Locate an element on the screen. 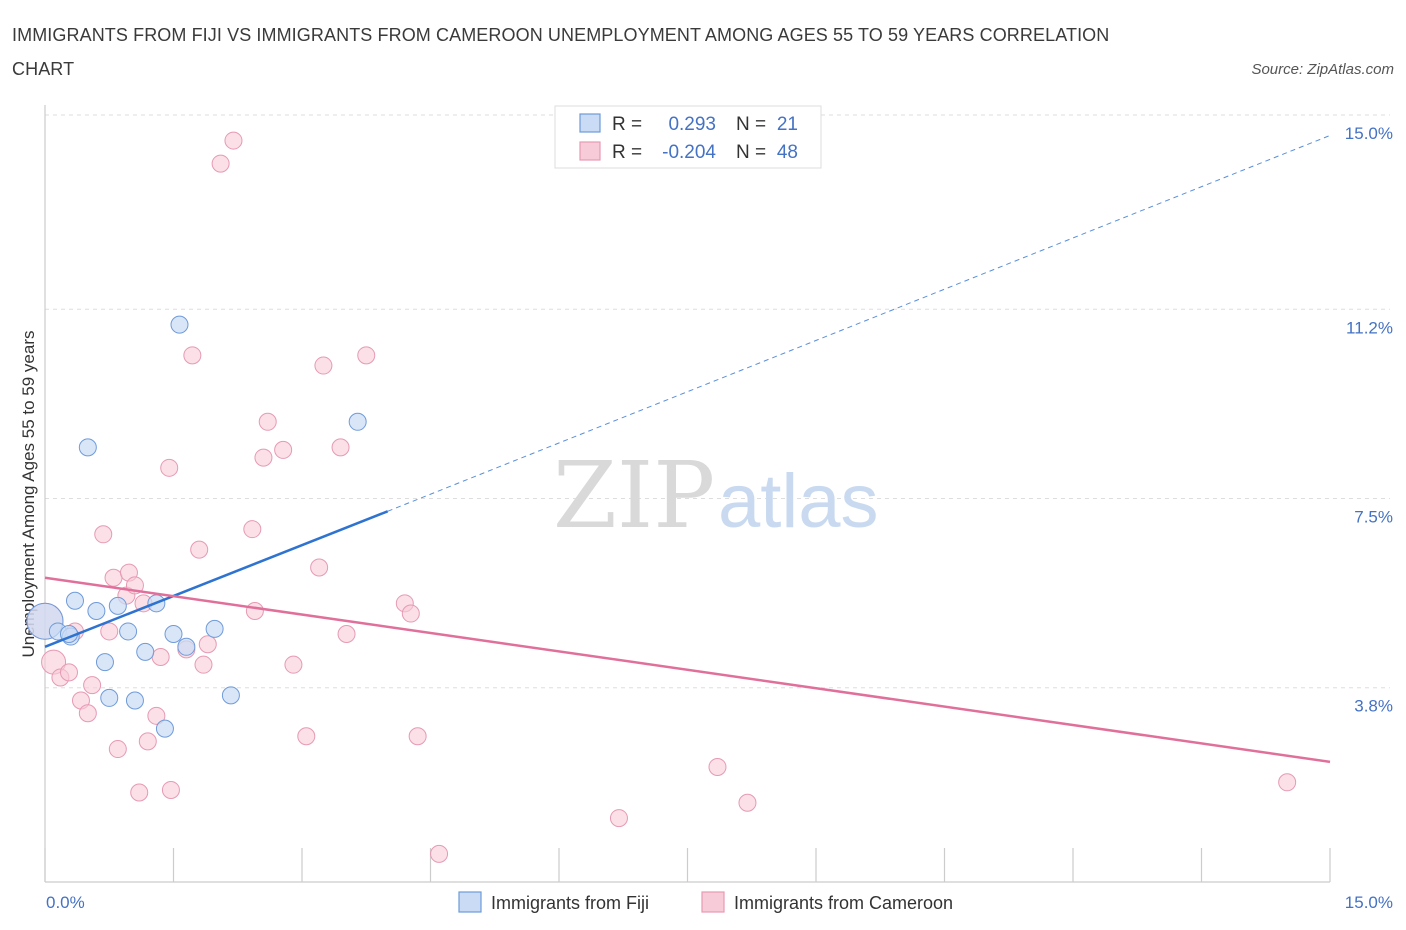  y-tick-label: 7.5% is located at coordinates (1373, 517).